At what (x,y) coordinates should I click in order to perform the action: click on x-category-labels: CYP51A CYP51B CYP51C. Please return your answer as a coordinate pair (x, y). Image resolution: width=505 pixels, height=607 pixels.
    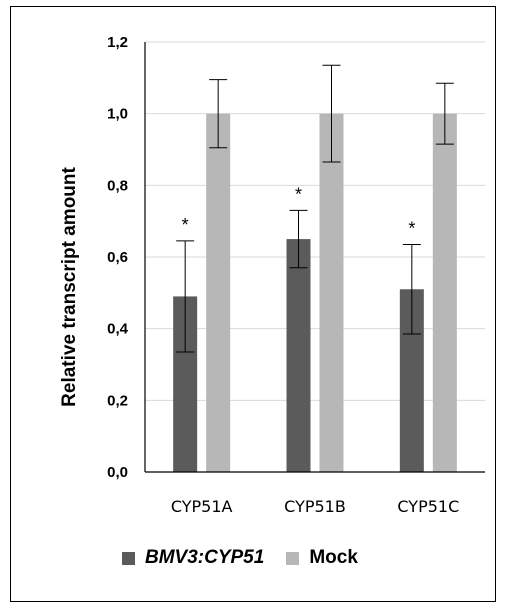
    Looking at the image, I should click on (315, 506).